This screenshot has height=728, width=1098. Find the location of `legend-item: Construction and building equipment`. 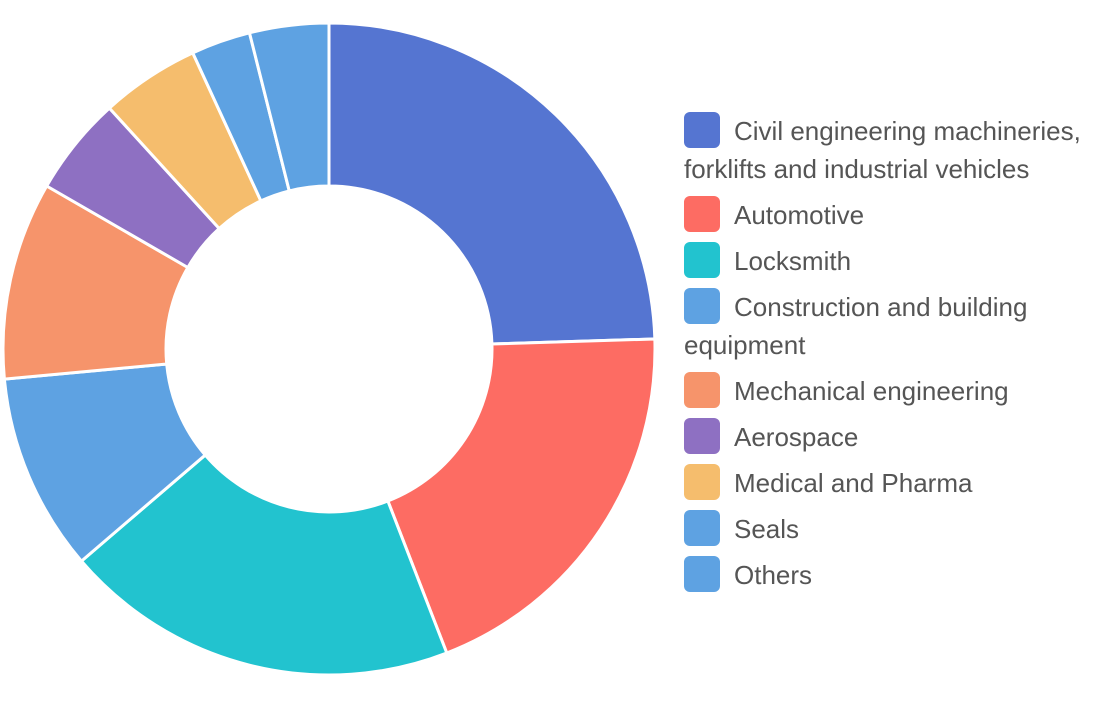

legend-item: Construction and building equipment is located at coordinates (890, 326).